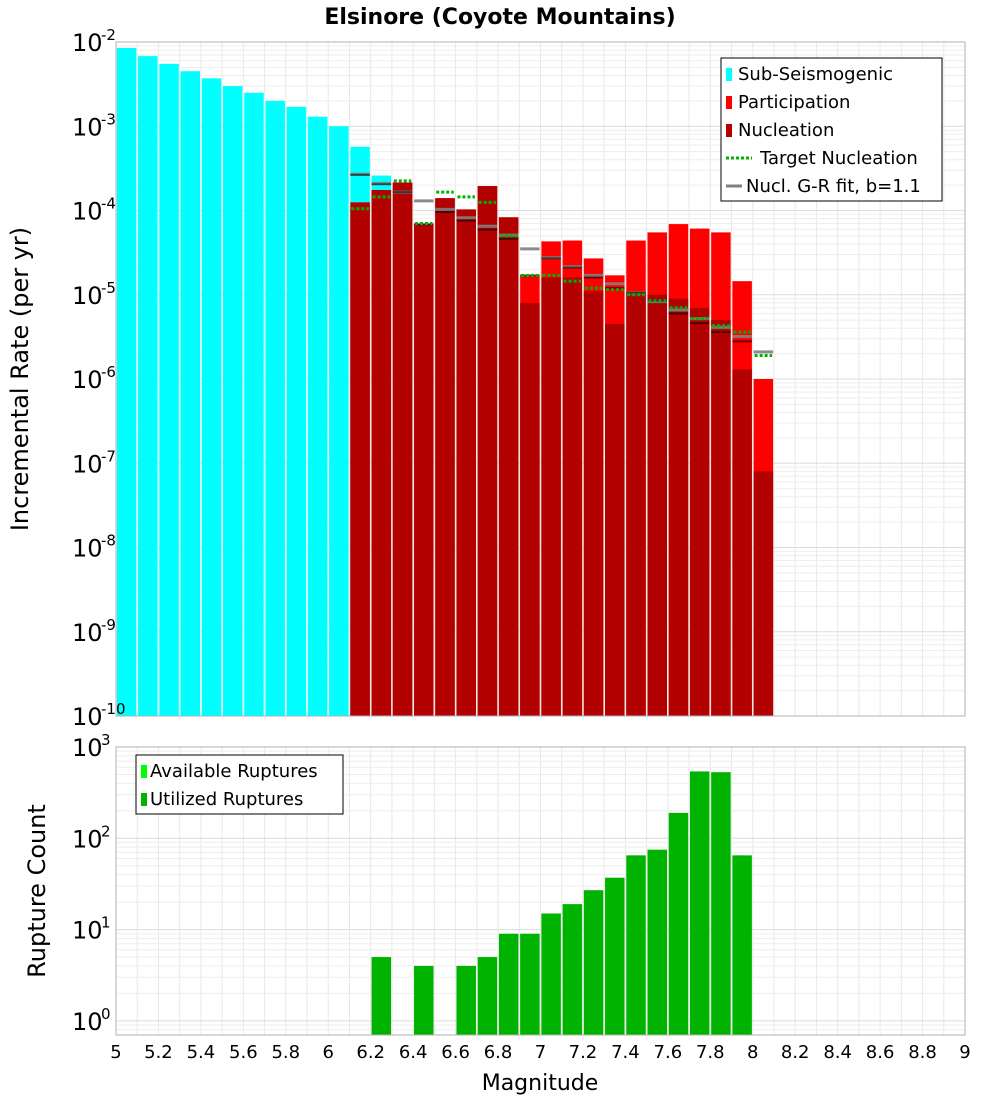 Image resolution: width=1000 pixels, height=1100 pixels. I want to click on bottom-legend: Available Ruptures Utilized Ruptures, so click(239, 784).